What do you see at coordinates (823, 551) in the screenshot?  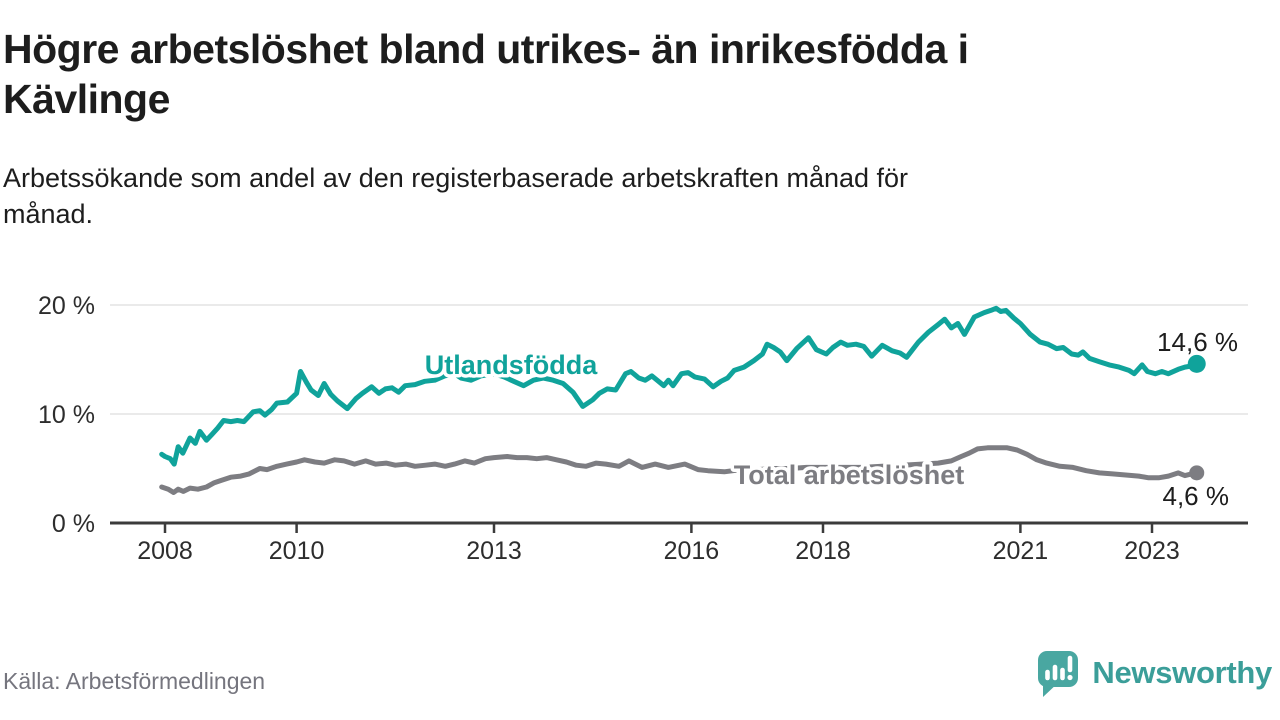 I see `x-tick-label: 2018` at bounding box center [823, 551].